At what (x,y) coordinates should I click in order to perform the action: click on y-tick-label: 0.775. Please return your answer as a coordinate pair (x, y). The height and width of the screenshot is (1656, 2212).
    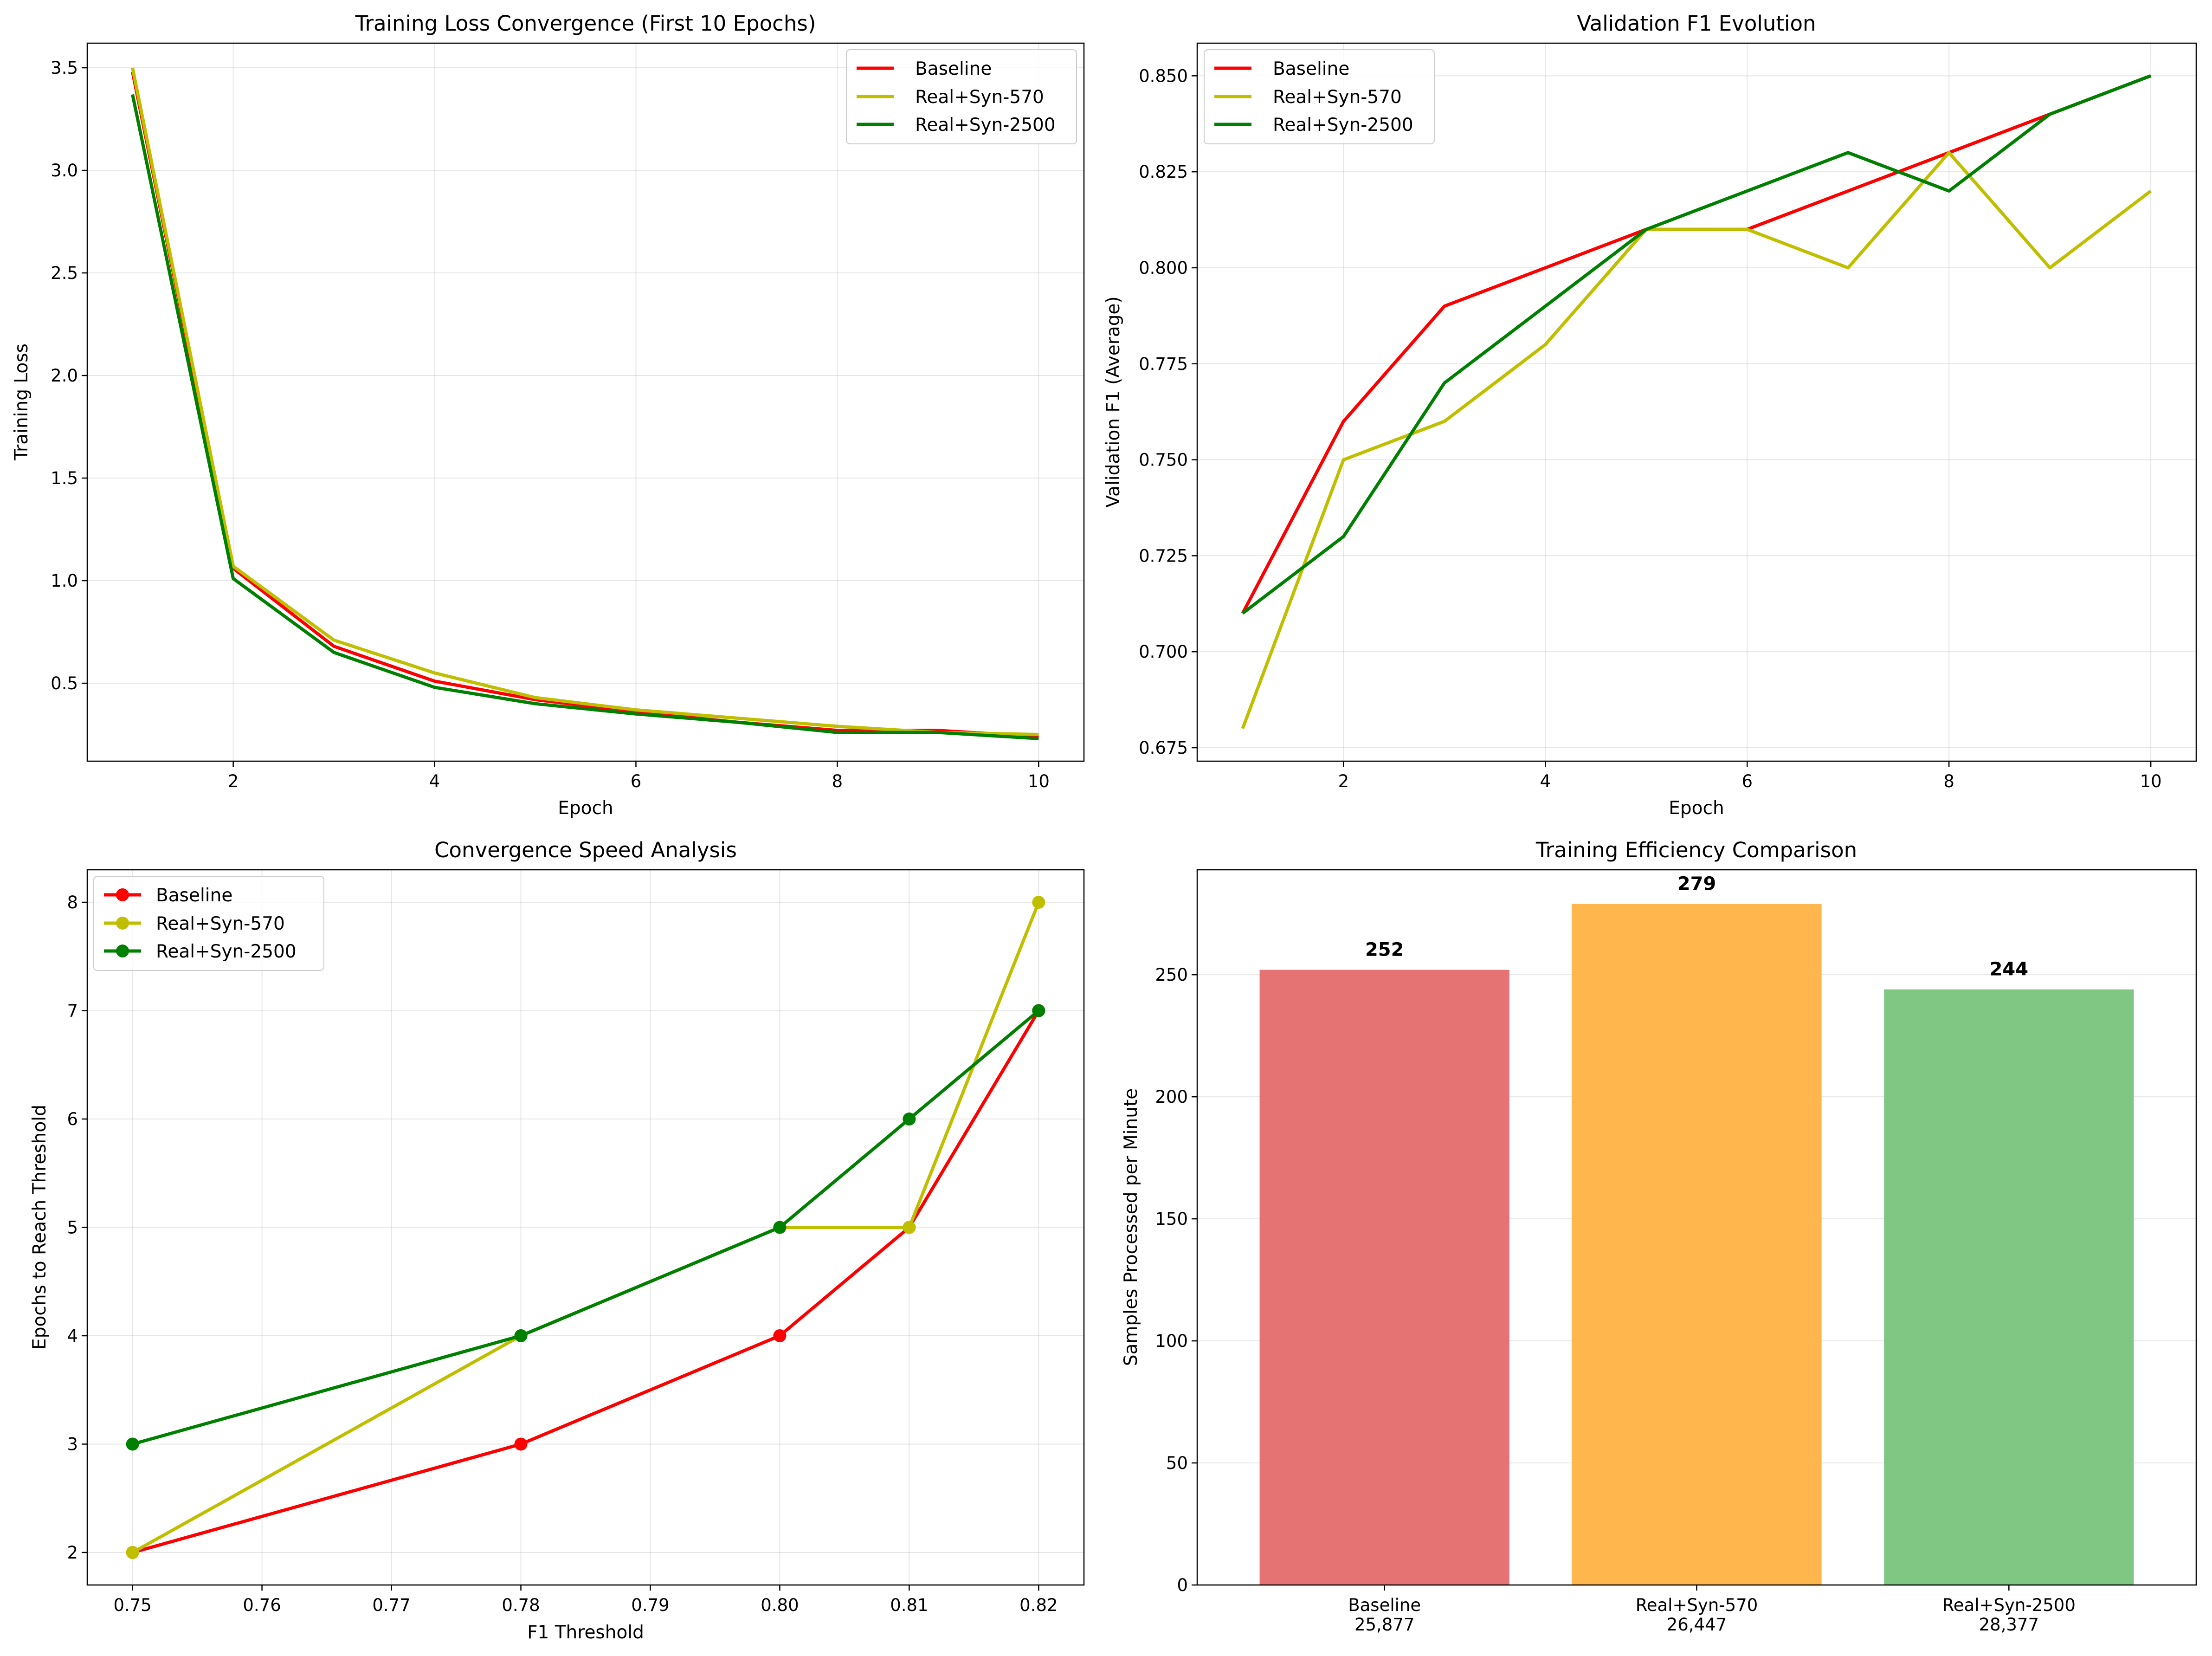
    Looking at the image, I should click on (1163, 364).